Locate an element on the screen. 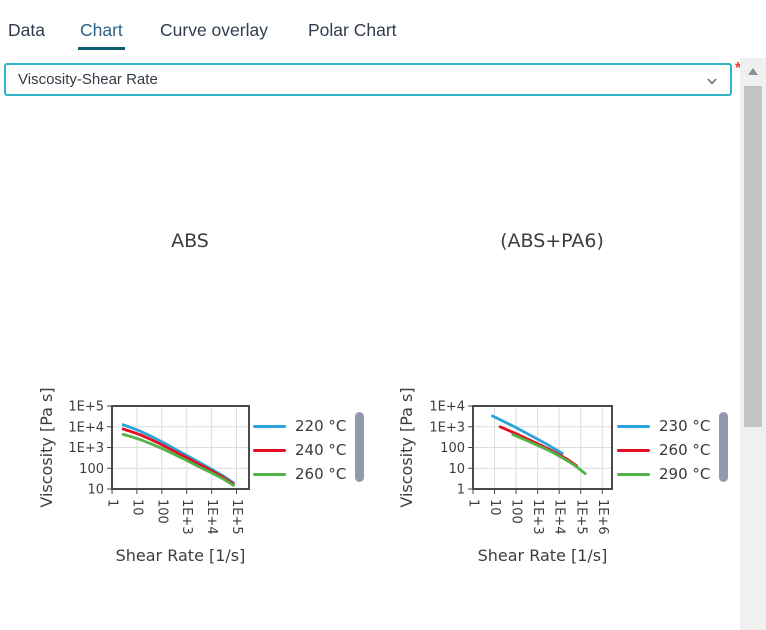 This screenshot has height=630, width=766. tab-curve-overlay: Curve overlay is located at coordinates (214, 30).